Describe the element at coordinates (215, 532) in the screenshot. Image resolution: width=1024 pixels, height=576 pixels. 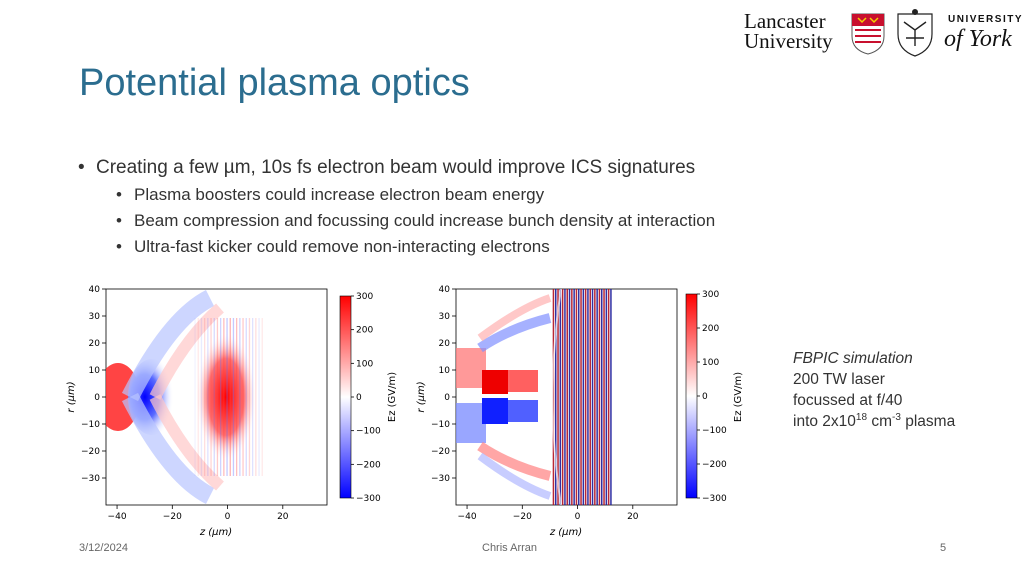
I see `x-axis-label: z (µm)` at that location.